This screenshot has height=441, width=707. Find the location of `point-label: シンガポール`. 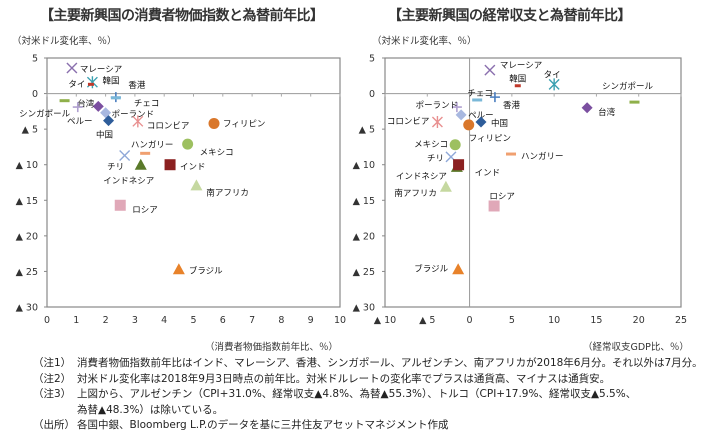

point-label: シンガポール is located at coordinates (45, 114).